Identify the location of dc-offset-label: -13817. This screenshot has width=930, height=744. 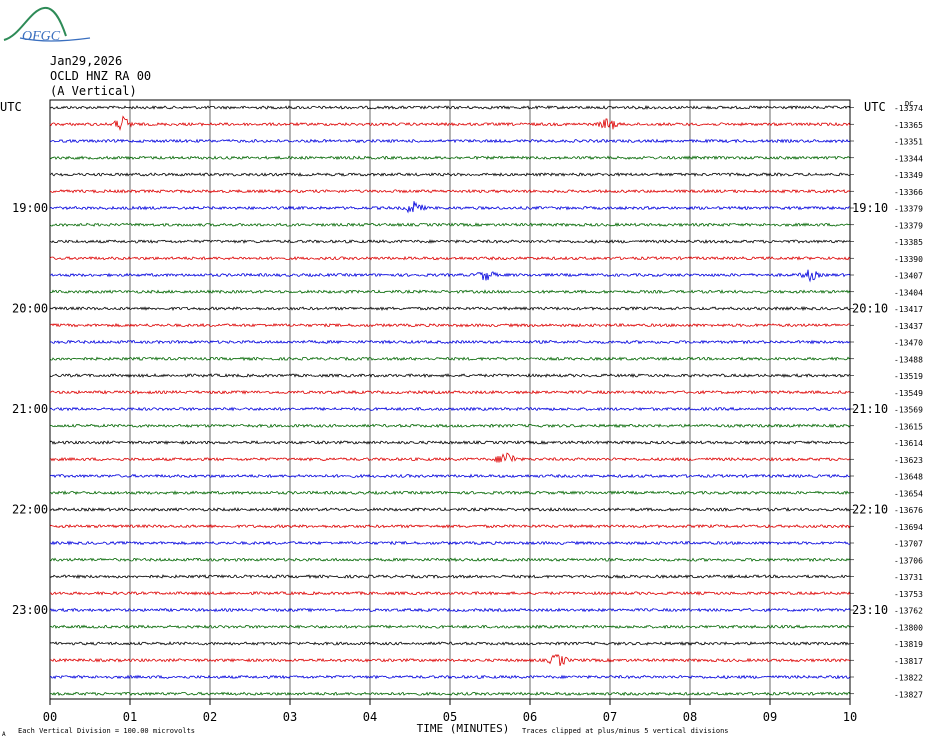
(908, 661).